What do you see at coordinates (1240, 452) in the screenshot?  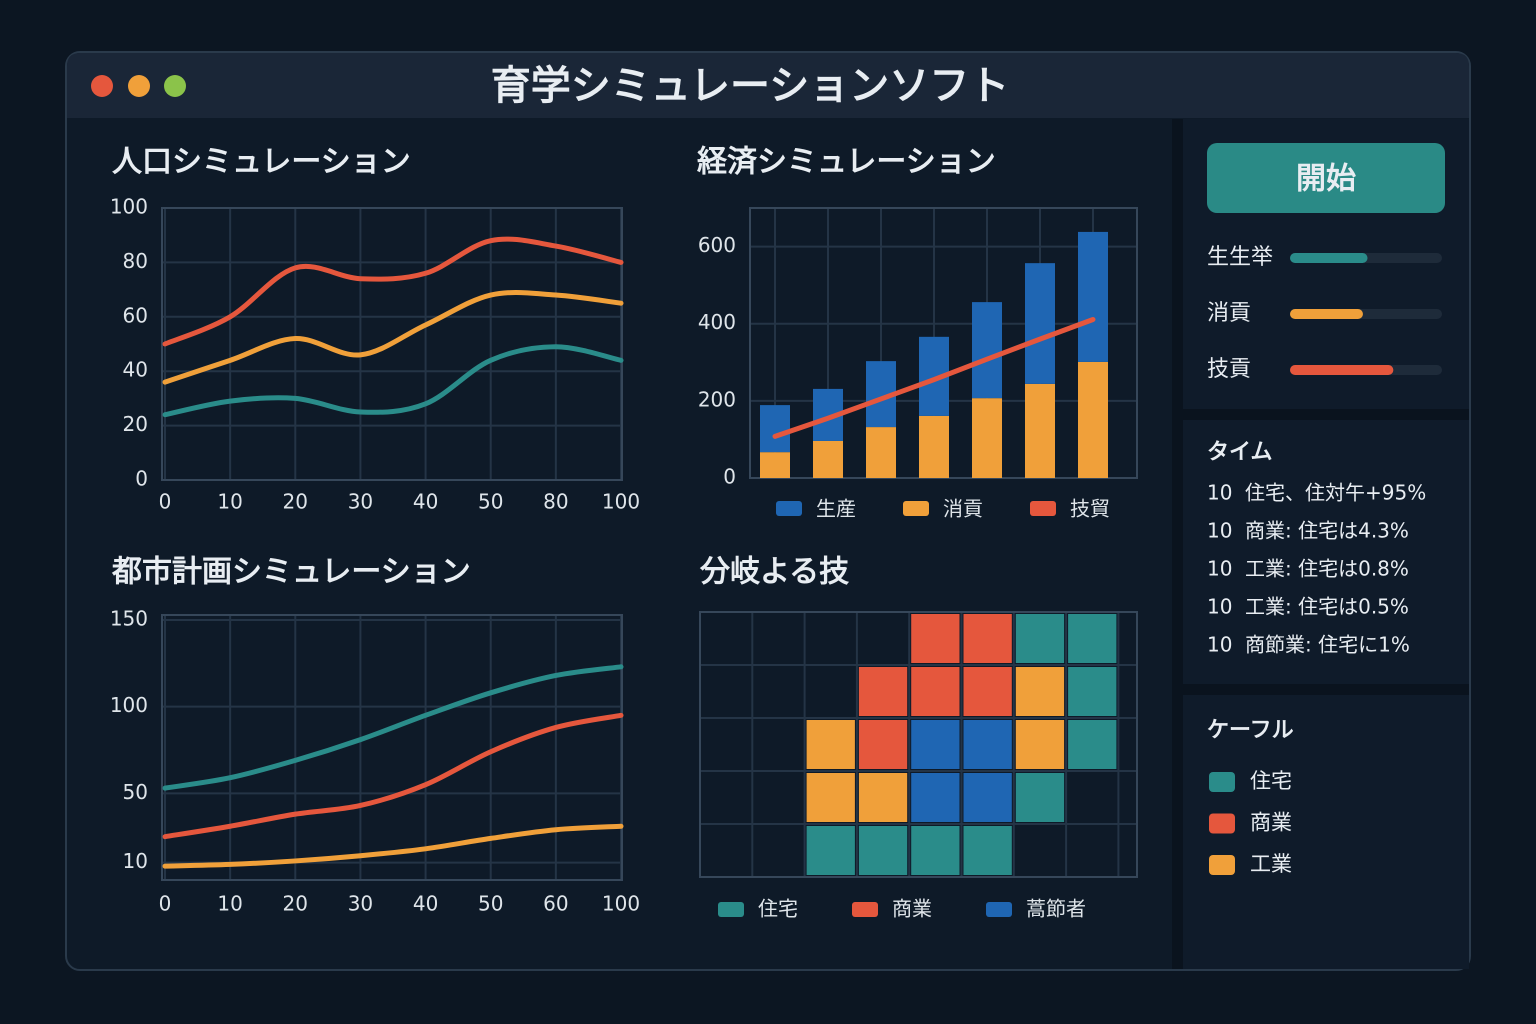 I see `time-title: タイム` at bounding box center [1240, 452].